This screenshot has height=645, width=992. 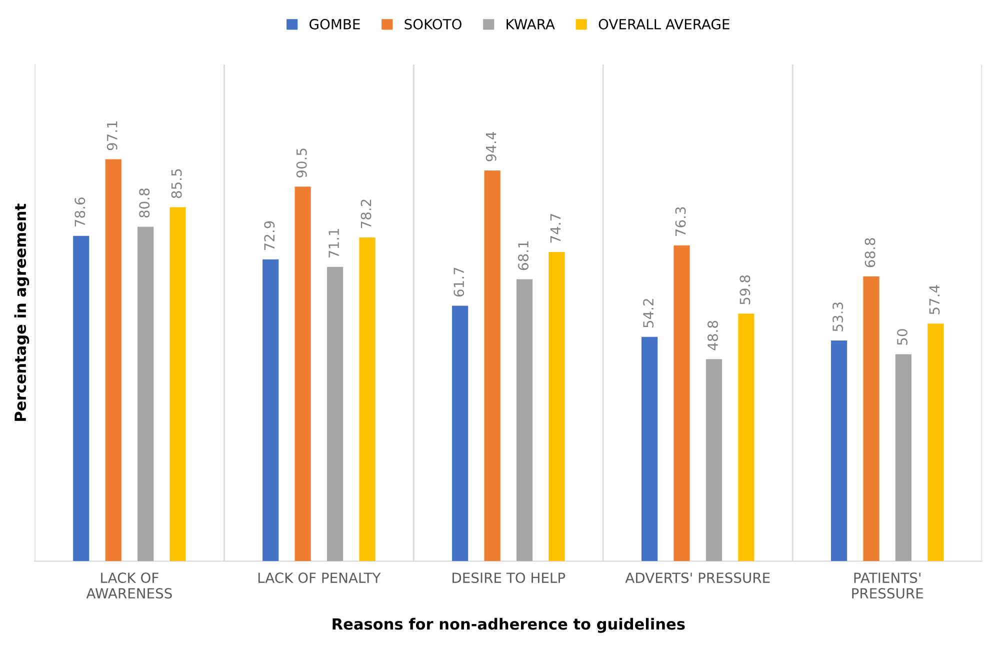 I want to click on data-label: 74.7, so click(x=555, y=228).